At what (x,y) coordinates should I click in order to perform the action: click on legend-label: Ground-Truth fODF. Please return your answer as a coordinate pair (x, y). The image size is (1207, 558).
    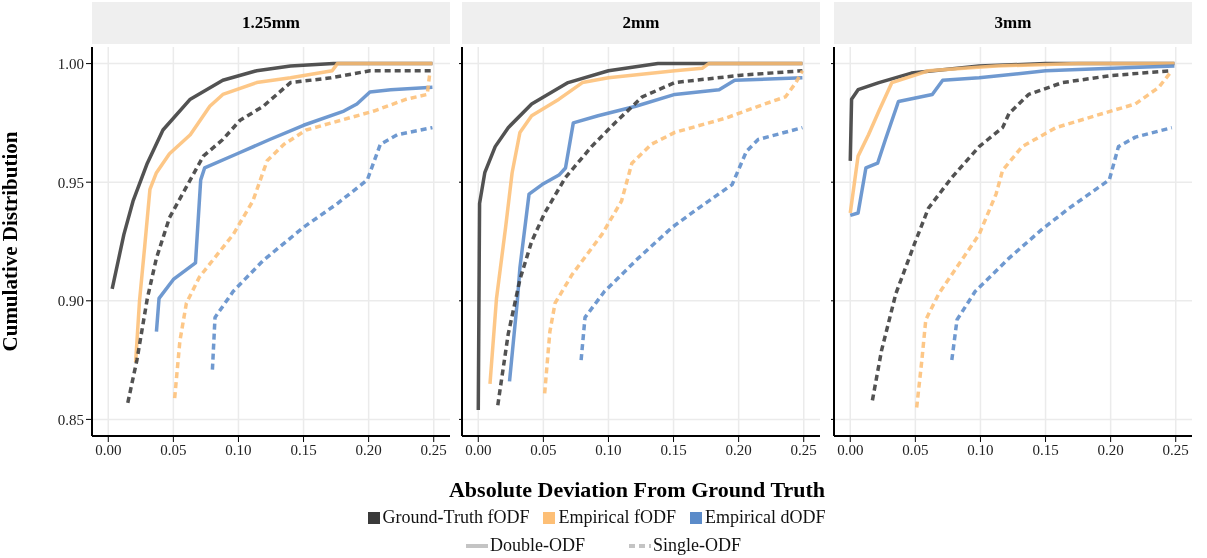
    Looking at the image, I should click on (456, 517).